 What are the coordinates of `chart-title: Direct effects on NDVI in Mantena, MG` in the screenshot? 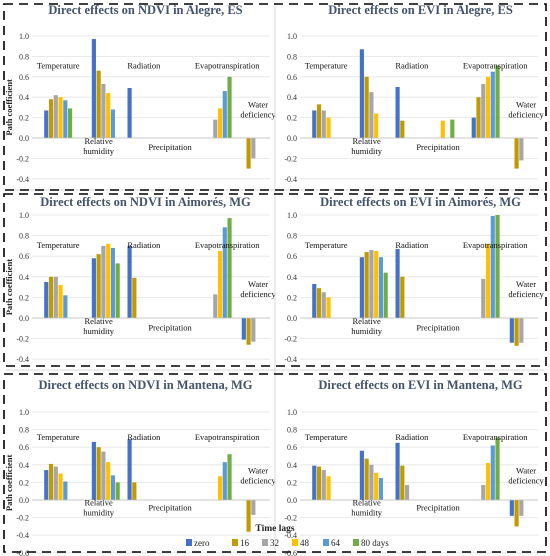 It's located at (146, 385).